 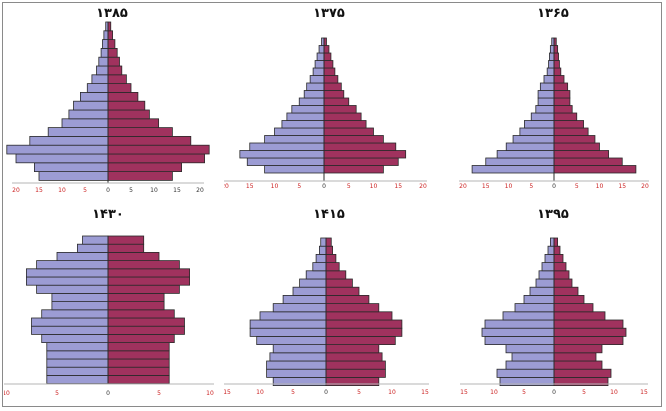 What do you see at coordinates (553, 13) in the screenshot?
I see `chart-title: ۱۳۶۵` at bounding box center [553, 13].